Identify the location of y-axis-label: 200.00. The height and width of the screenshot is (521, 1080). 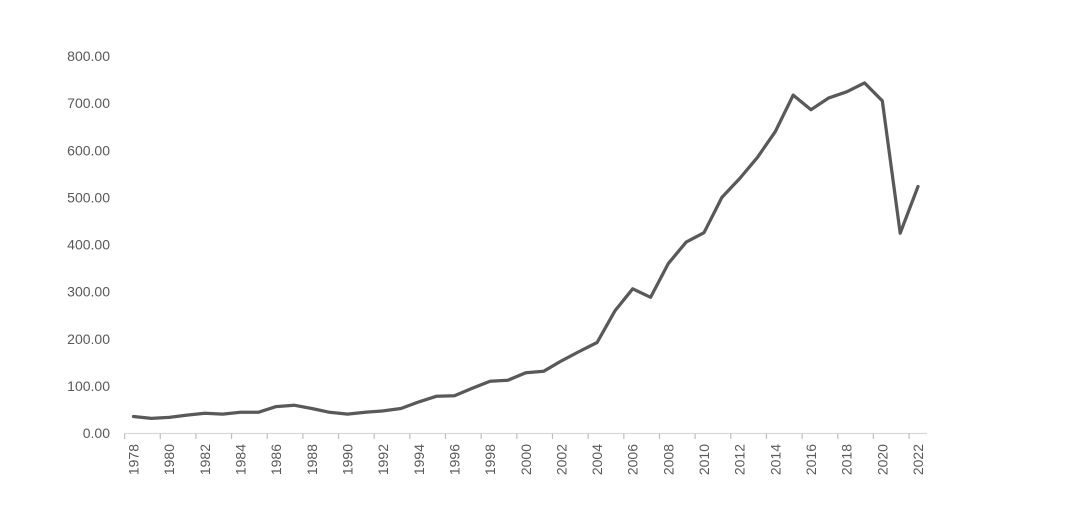
(88, 339).